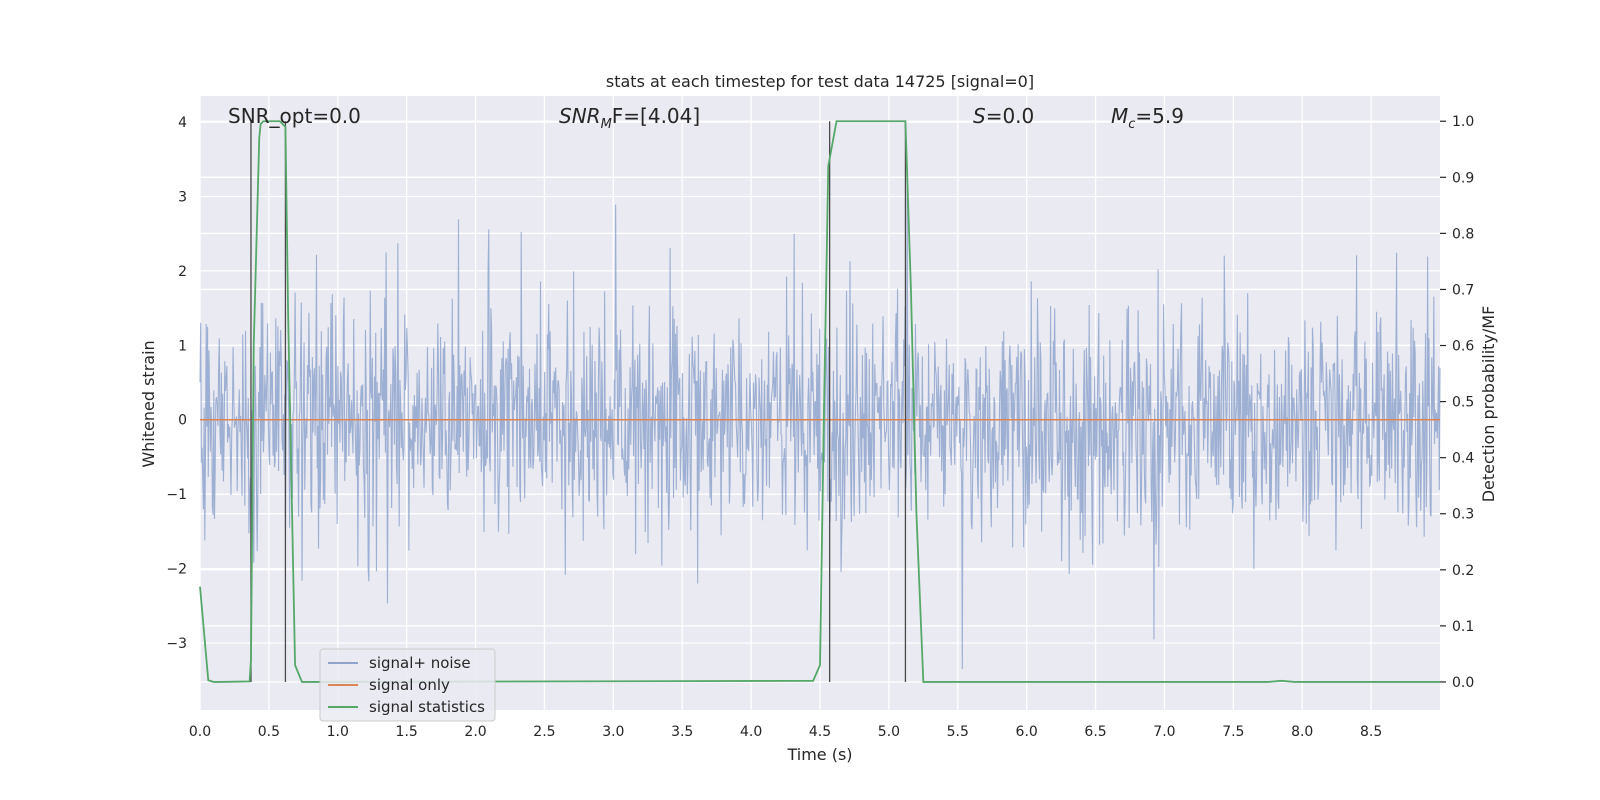 This screenshot has height=800, width=1600. Describe the element at coordinates (819, 754) in the screenshot. I see `x-axis-label: Time (s)` at that location.